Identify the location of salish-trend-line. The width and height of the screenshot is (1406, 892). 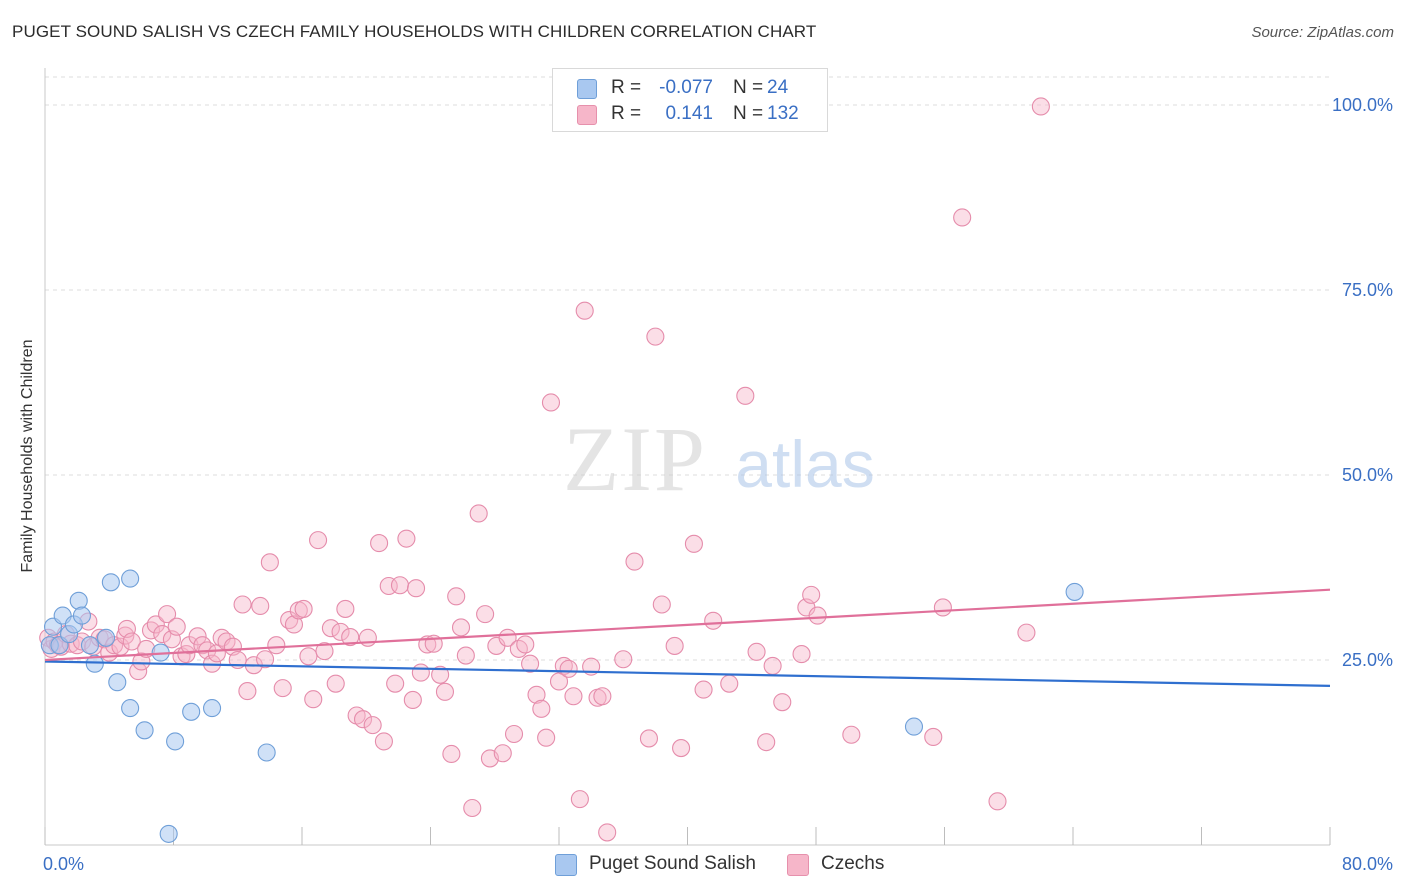
(687, 673).